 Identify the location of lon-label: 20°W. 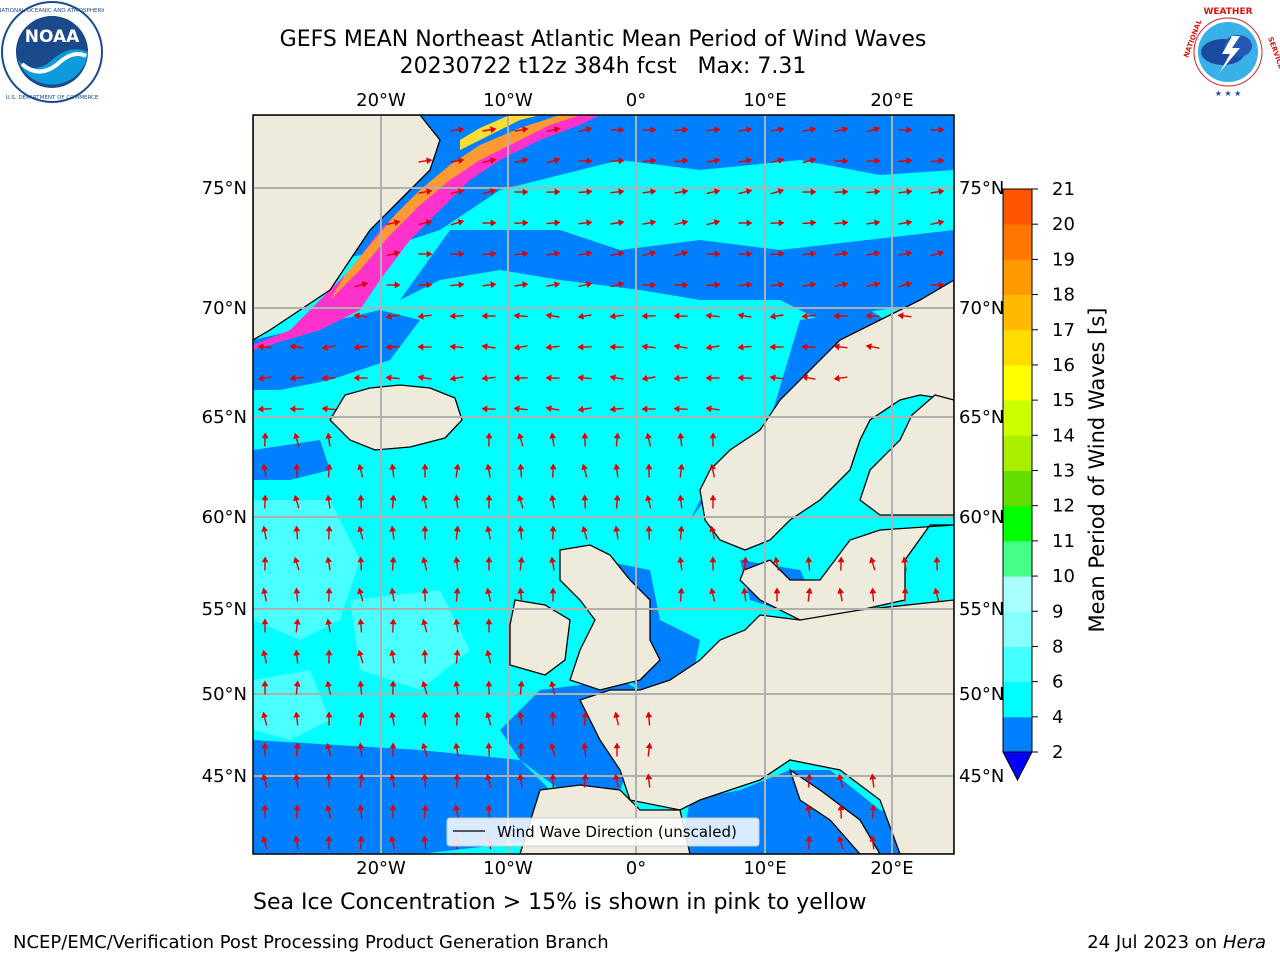
(381, 100).